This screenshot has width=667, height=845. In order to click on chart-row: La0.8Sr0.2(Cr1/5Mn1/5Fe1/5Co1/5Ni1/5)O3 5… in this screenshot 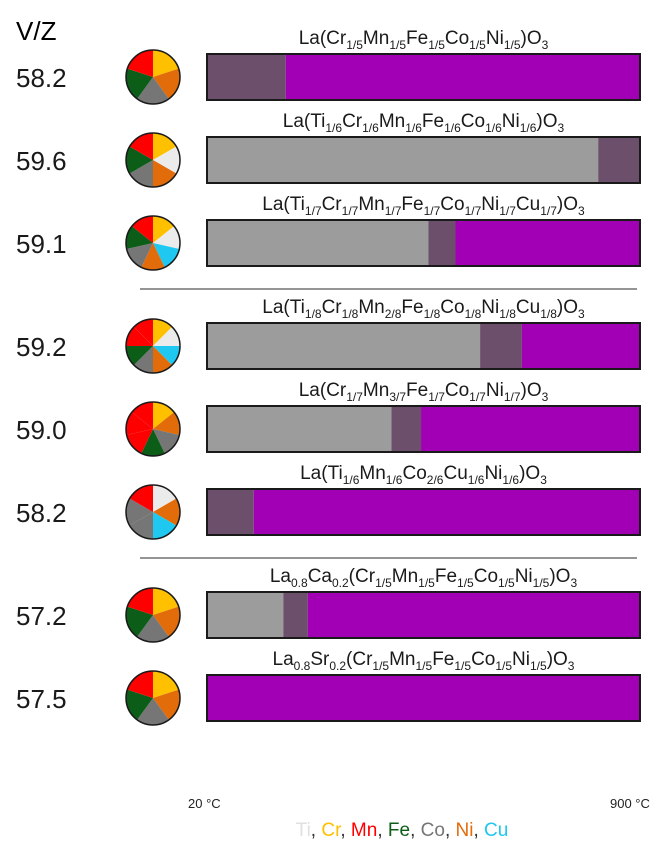, I will do `click(328, 687)`.